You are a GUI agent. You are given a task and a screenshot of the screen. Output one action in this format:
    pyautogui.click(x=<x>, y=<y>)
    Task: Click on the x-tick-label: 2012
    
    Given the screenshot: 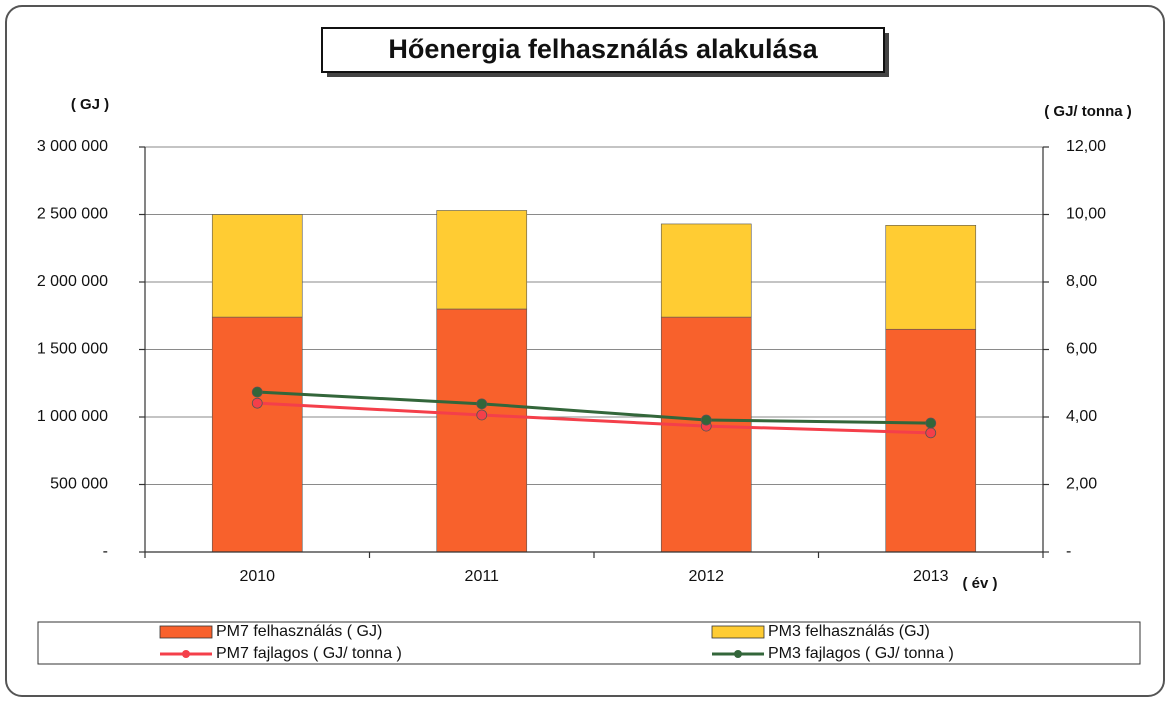 What is the action you would take?
    pyautogui.click(x=706, y=576)
    